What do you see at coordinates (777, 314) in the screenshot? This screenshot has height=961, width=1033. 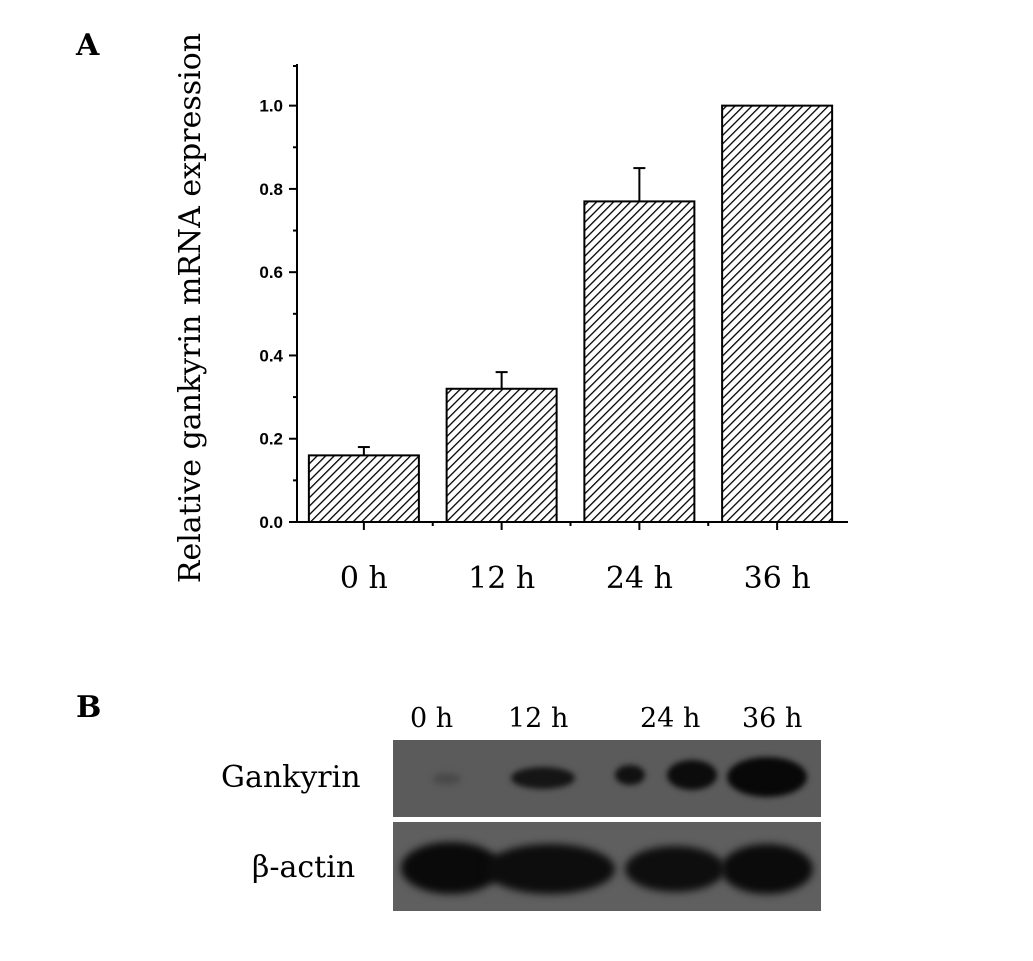 I see `bar-36h` at bounding box center [777, 314].